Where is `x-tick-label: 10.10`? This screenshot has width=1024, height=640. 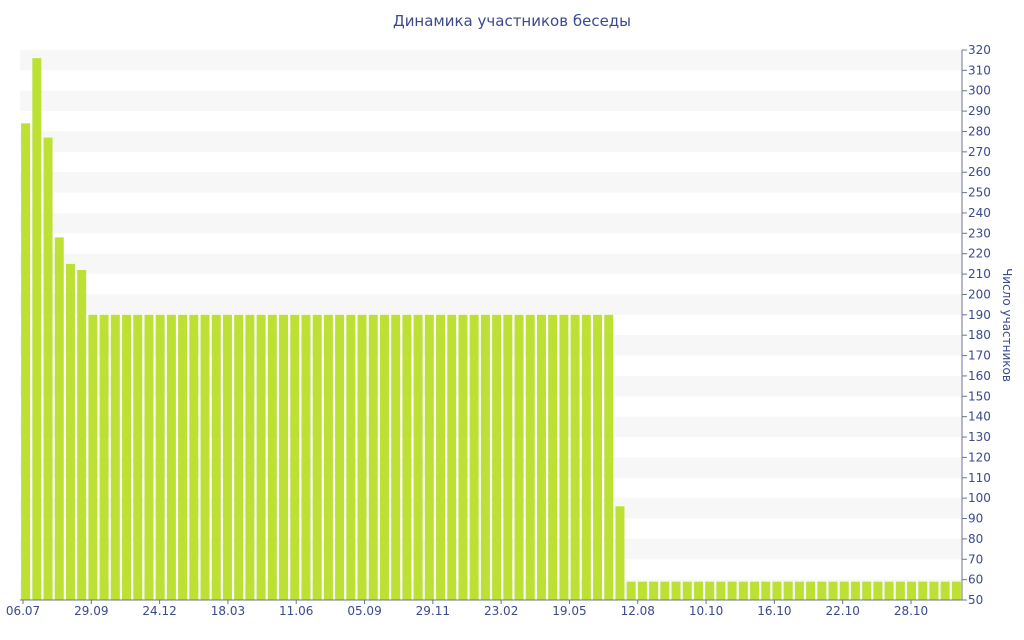 x-tick-label: 10.10 is located at coordinates (706, 611).